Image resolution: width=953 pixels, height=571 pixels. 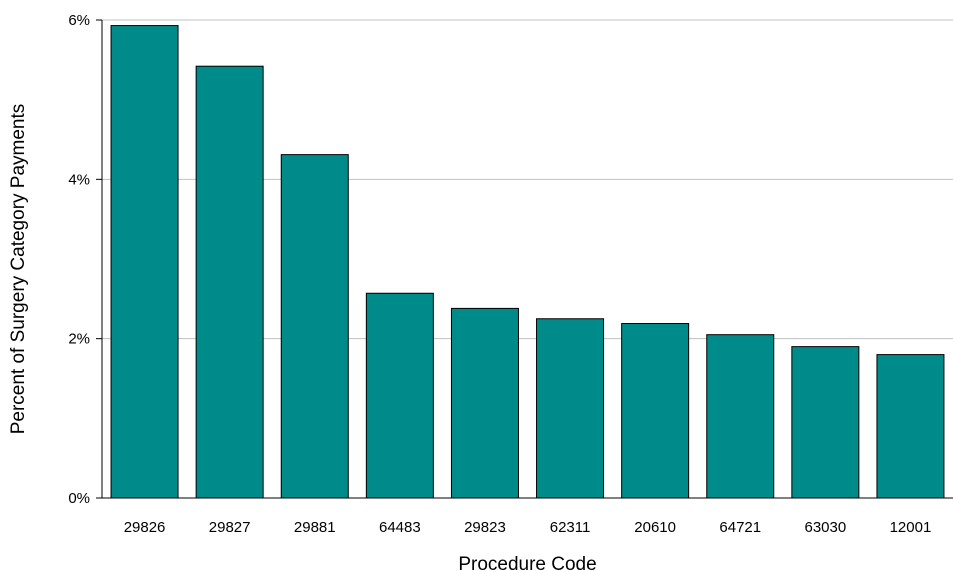 I want to click on x-tick-label: 64483, so click(x=400, y=527).